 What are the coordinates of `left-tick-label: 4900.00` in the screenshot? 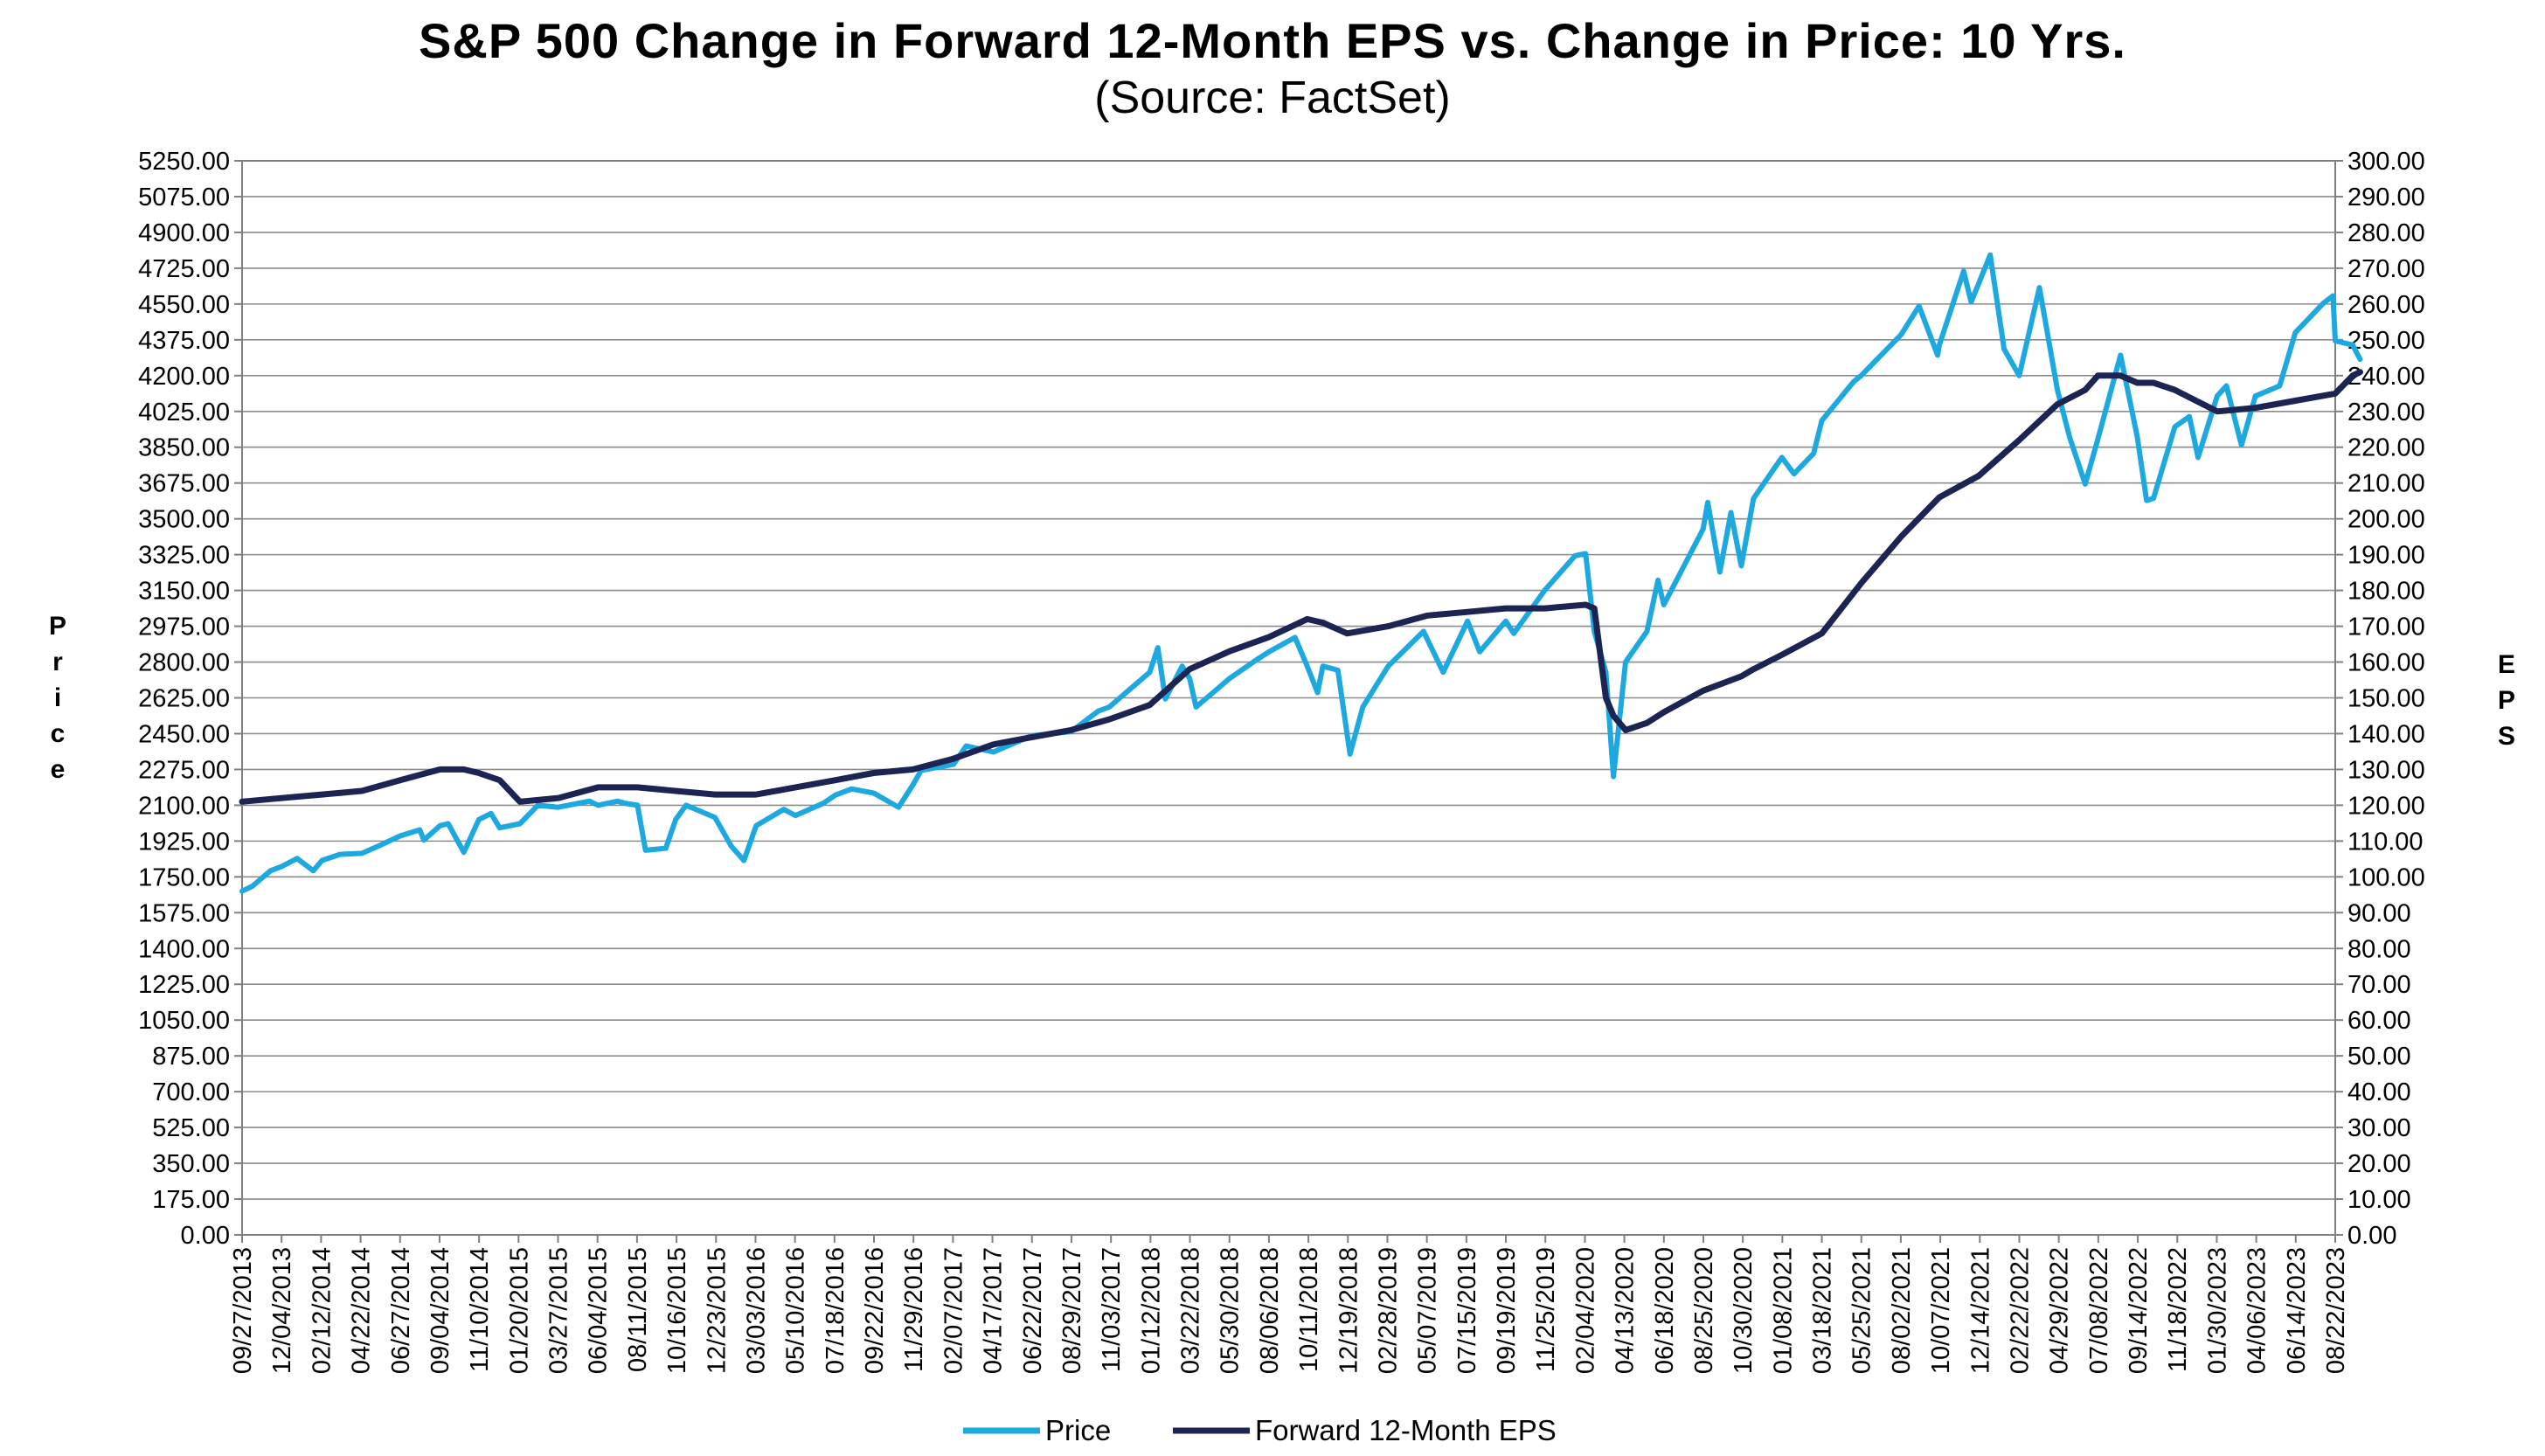 It's located at (184, 233).